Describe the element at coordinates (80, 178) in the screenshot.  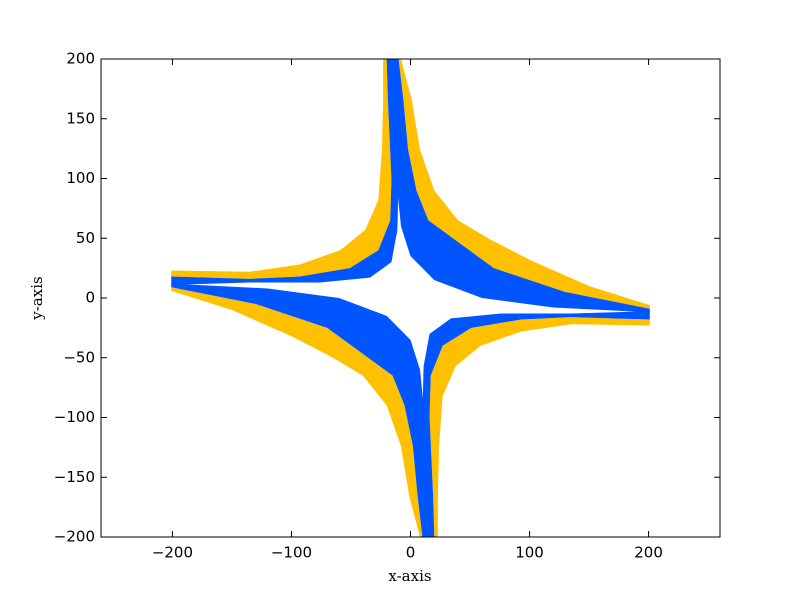
I see `y-tick-label: 100` at that location.